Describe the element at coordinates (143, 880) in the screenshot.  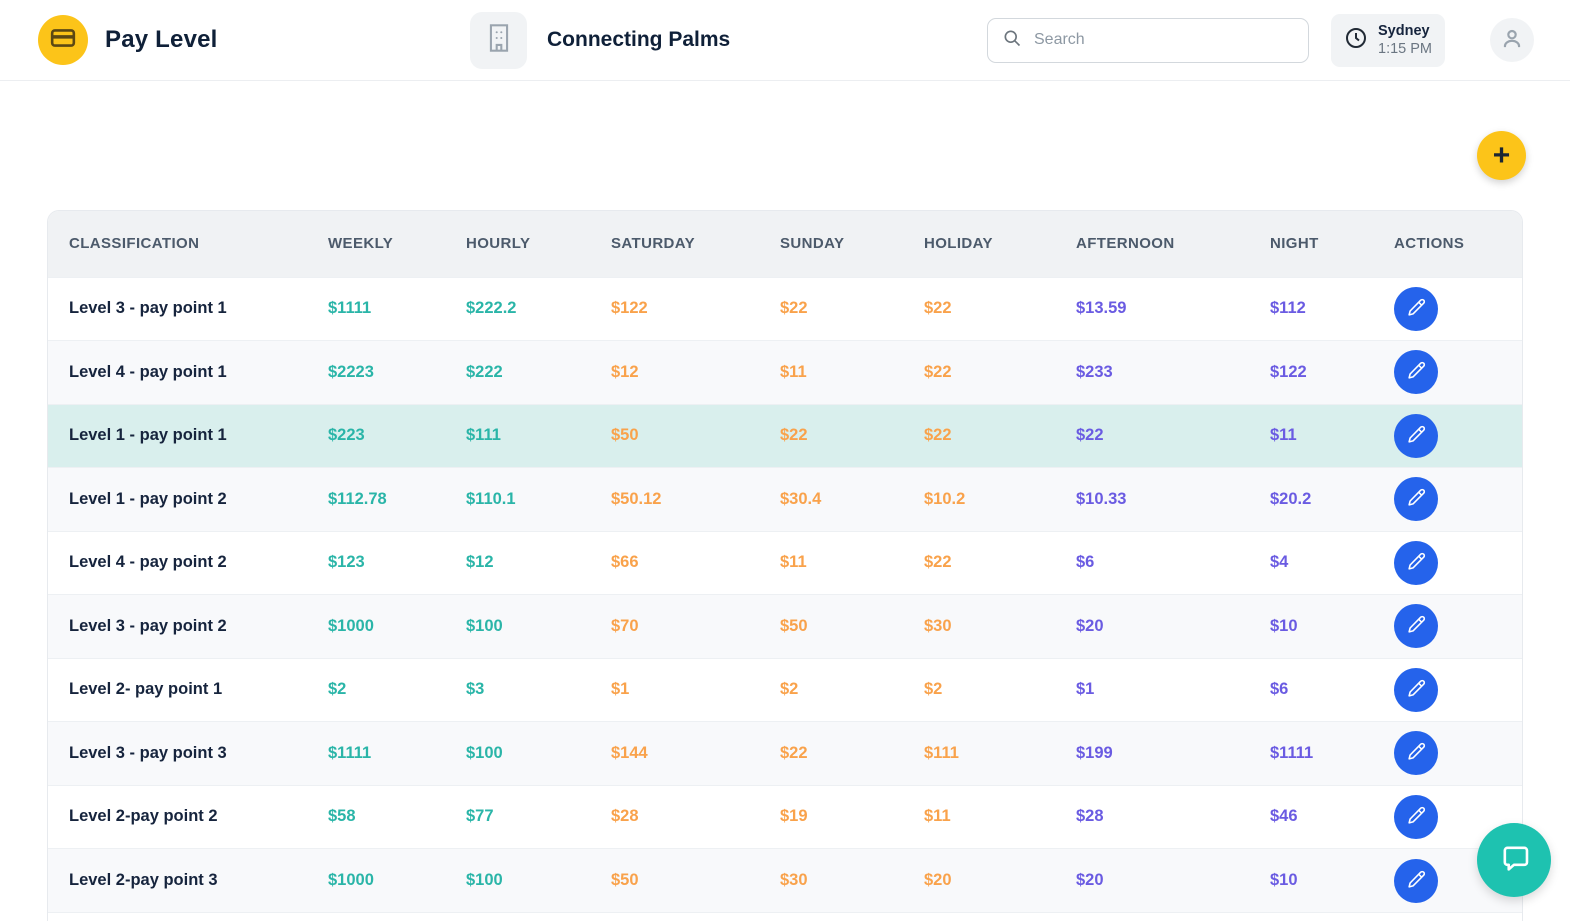
I see `classification-cell: Level 2-pay point 3` at that location.